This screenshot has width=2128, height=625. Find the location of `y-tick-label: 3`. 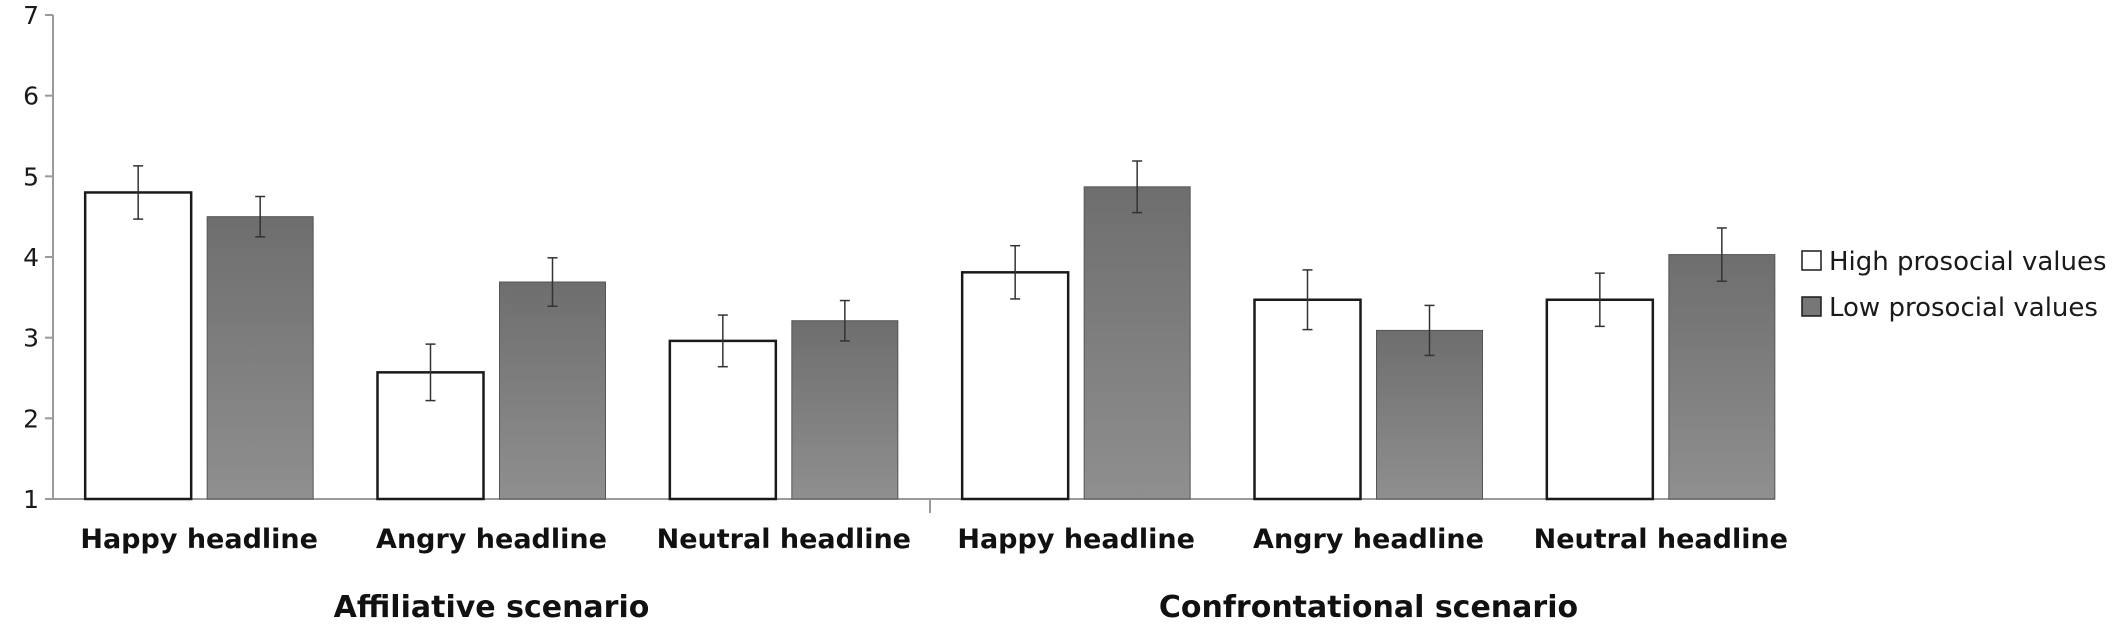

y-tick-label: 3 is located at coordinates (31, 338).